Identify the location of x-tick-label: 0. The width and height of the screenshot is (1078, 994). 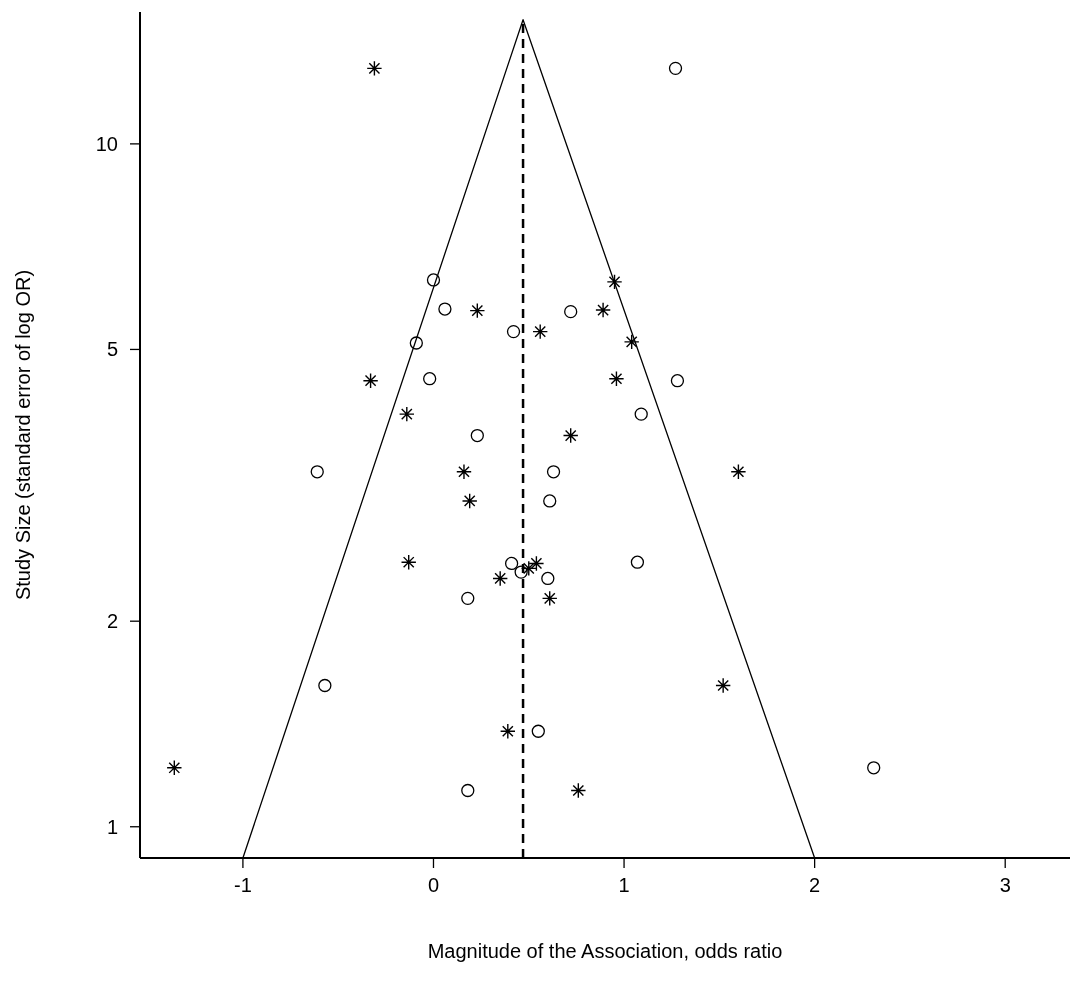
(433, 885).